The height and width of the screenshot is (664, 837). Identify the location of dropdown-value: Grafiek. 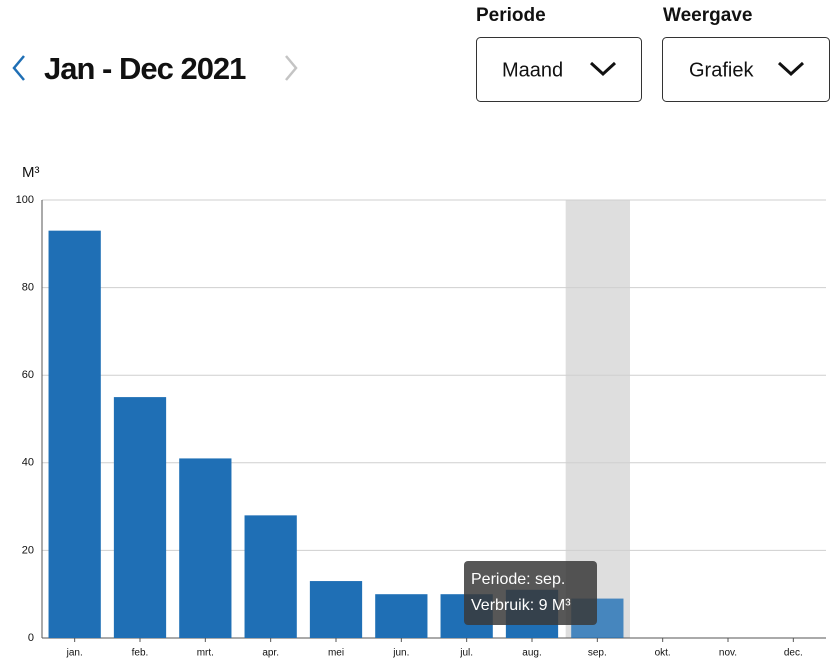
(721, 70).